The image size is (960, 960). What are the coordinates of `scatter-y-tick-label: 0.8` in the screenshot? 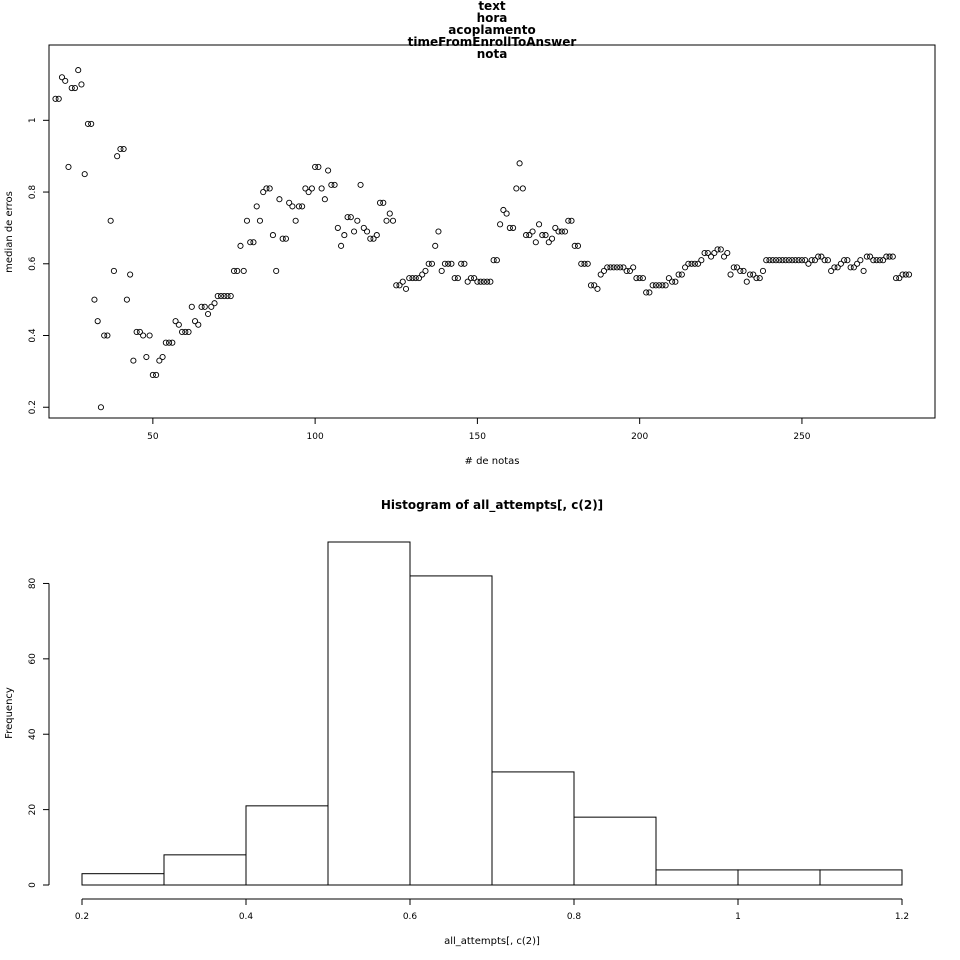 It's located at (33, 192).